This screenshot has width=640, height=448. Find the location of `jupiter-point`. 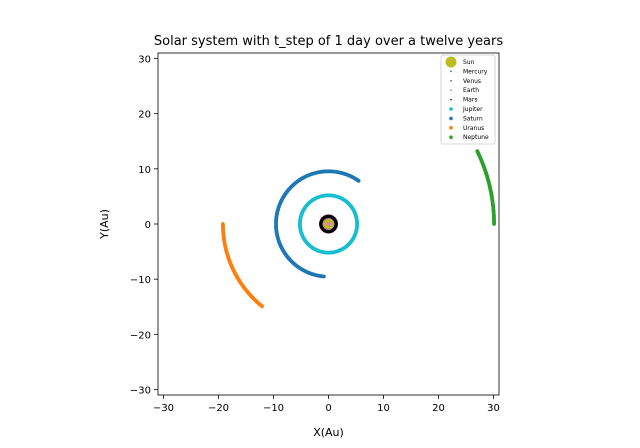

jupiter-point is located at coordinates (357, 224).